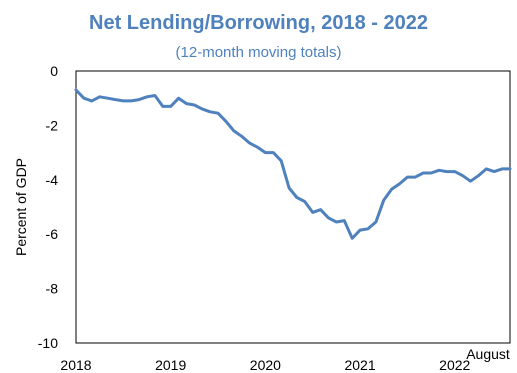  What do you see at coordinates (21, 207) in the screenshot?
I see `y-axis-label: Percent of GDP` at bounding box center [21, 207].